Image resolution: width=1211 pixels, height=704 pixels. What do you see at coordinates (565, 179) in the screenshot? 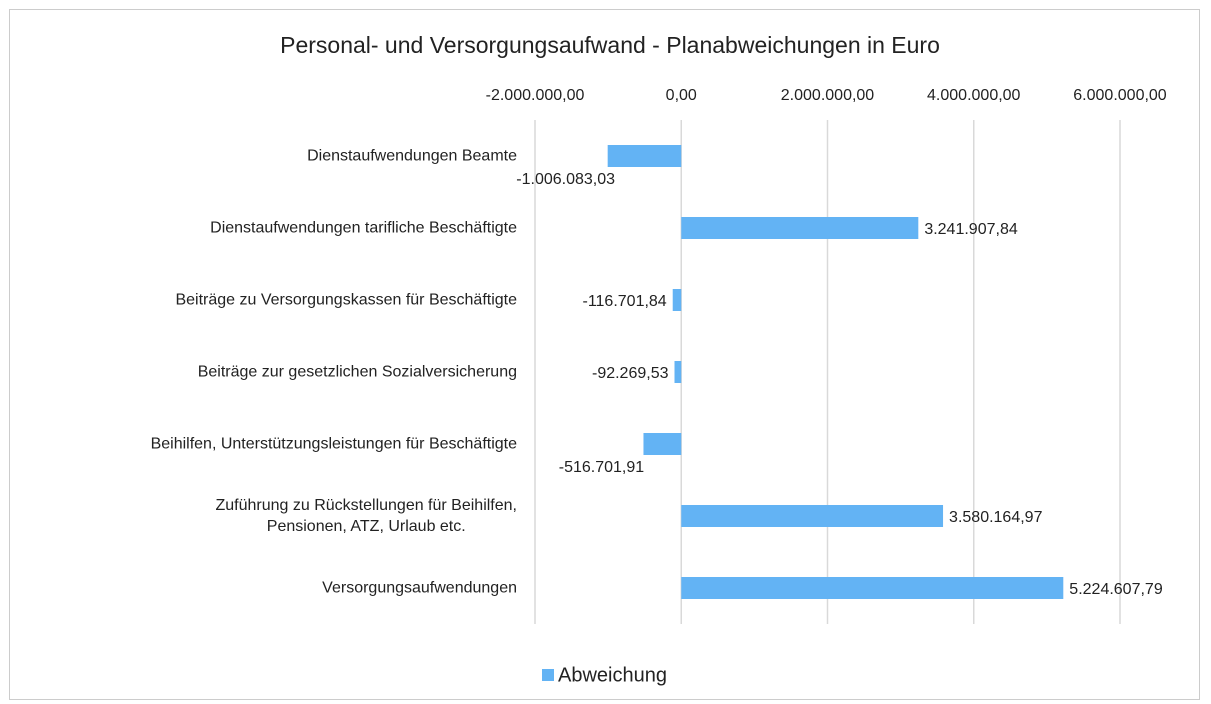
I see `data-label: -1.006.083,03` at bounding box center [565, 179].